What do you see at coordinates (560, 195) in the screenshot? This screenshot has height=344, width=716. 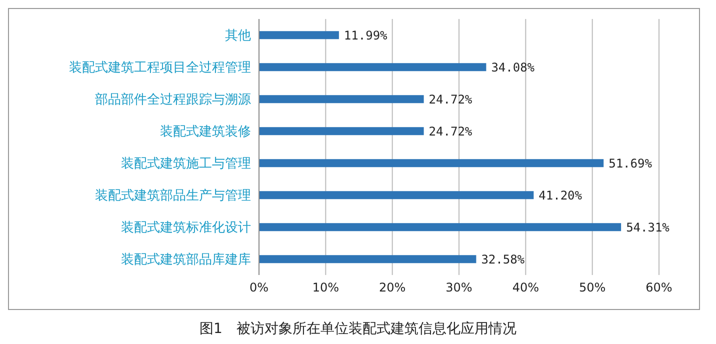 I see `data-label: 41.20%` at bounding box center [560, 195].